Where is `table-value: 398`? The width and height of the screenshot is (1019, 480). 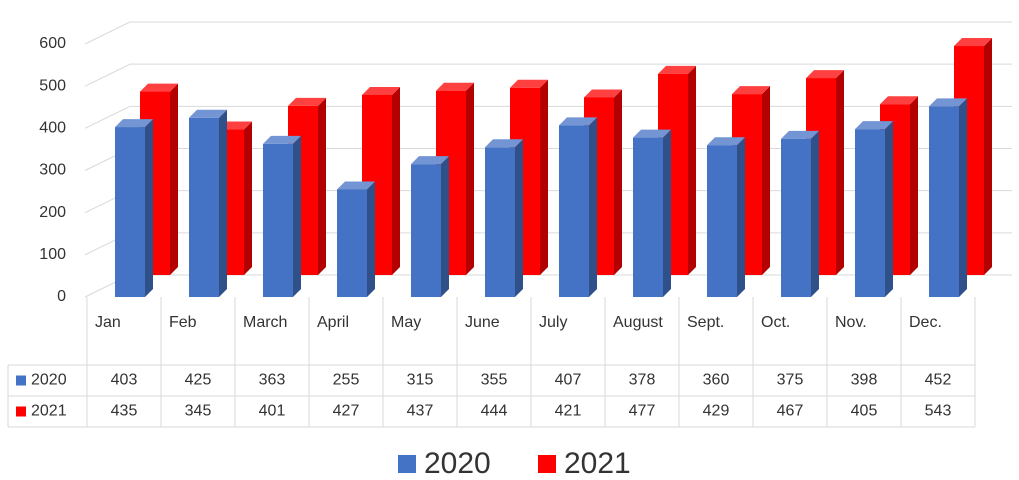
table-value: 398 is located at coordinates (864, 380).